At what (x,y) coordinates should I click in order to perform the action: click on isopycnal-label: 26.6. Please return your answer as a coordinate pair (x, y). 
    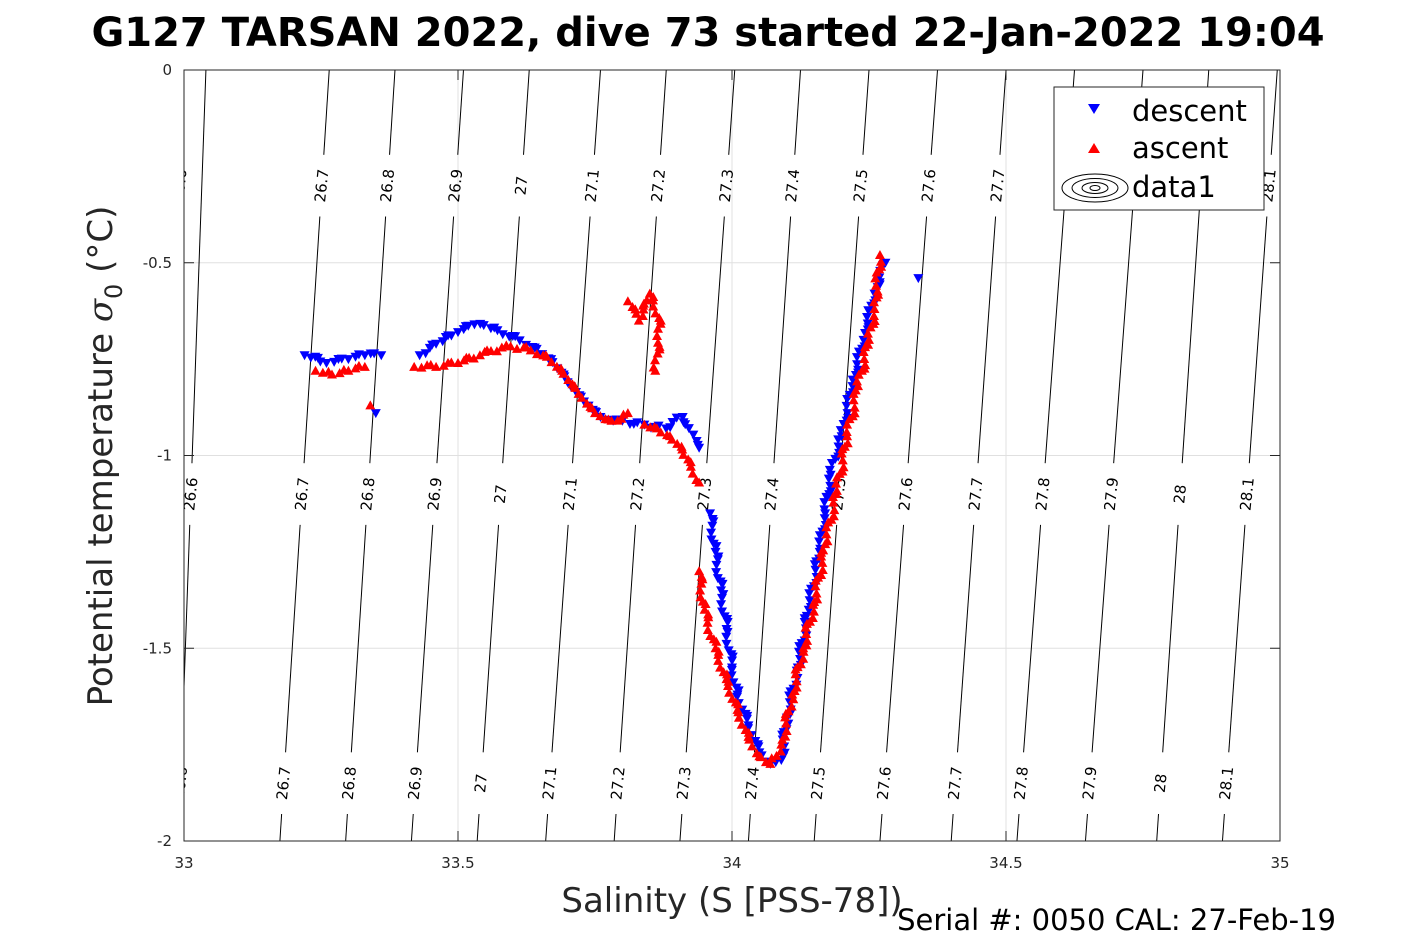
    Looking at the image, I should click on (190, 493).